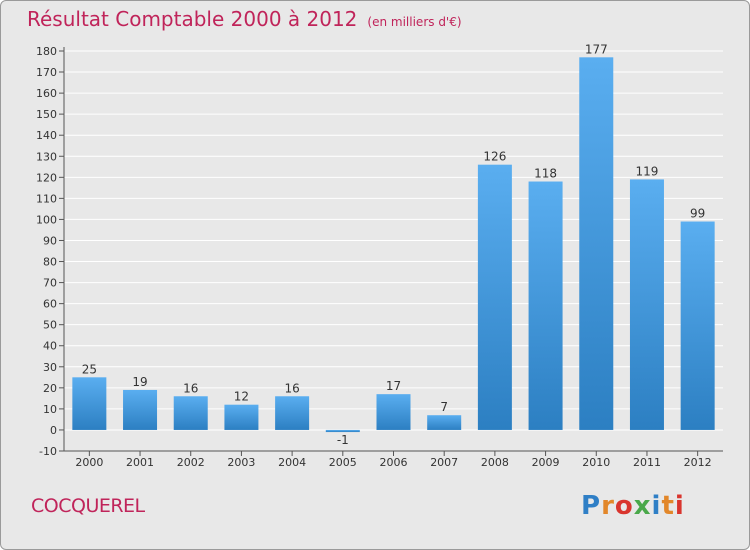 The width and height of the screenshot is (750, 550). What do you see at coordinates (495, 462) in the screenshot?
I see `x-tick-label: 2008` at bounding box center [495, 462].